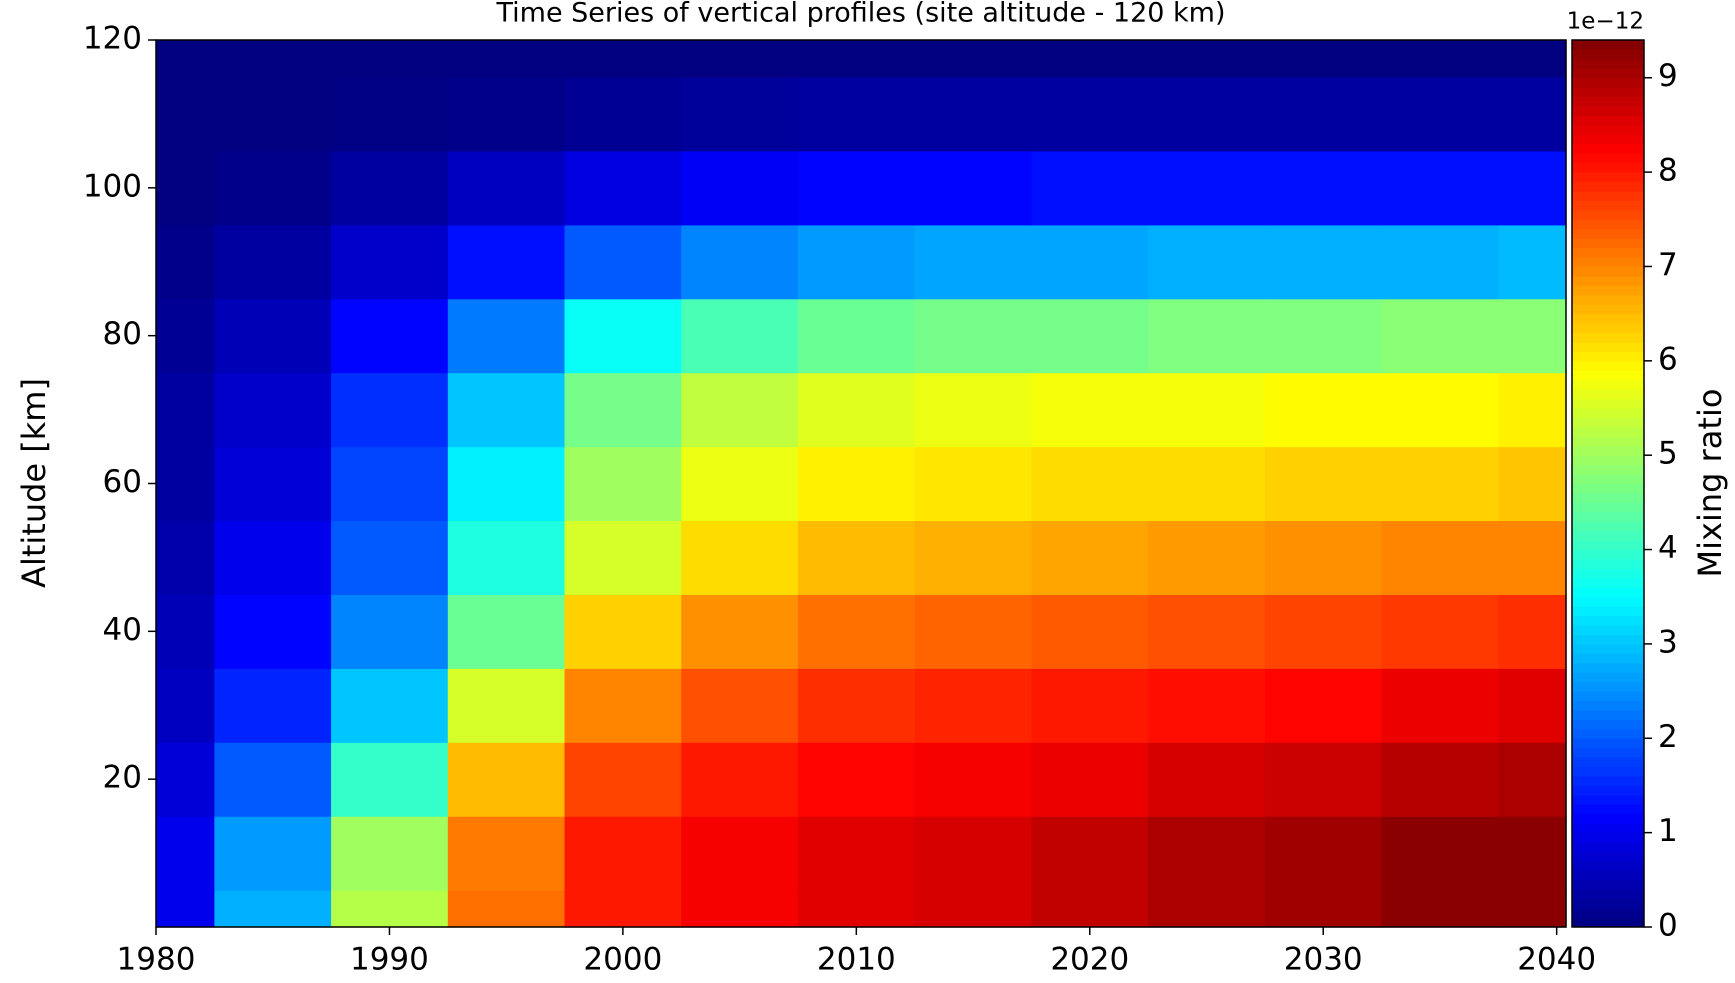 Image resolution: width=1735 pixels, height=983 pixels. I want to click on colorbar-tick-label: 4, so click(1668, 548).